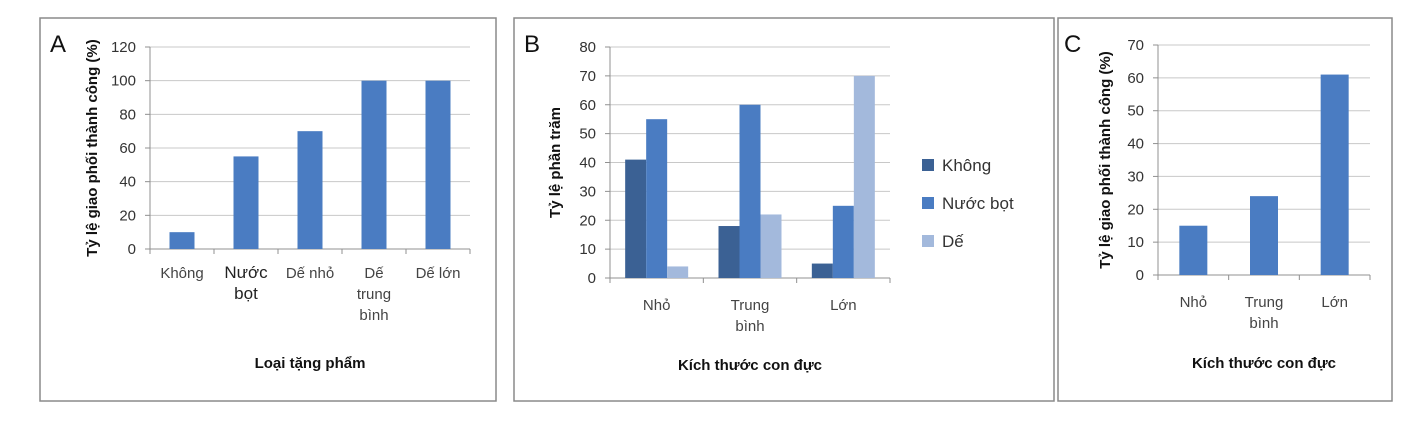 The image size is (1428, 426). I want to click on x-category-label: Dế trung bình, so click(374, 294).